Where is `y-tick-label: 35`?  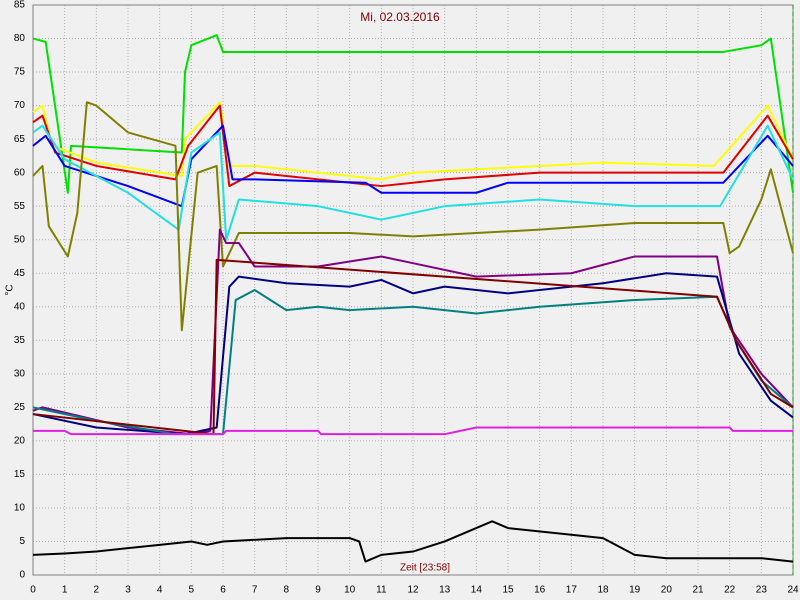
y-tick-label: 35 is located at coordinates (20, 340).